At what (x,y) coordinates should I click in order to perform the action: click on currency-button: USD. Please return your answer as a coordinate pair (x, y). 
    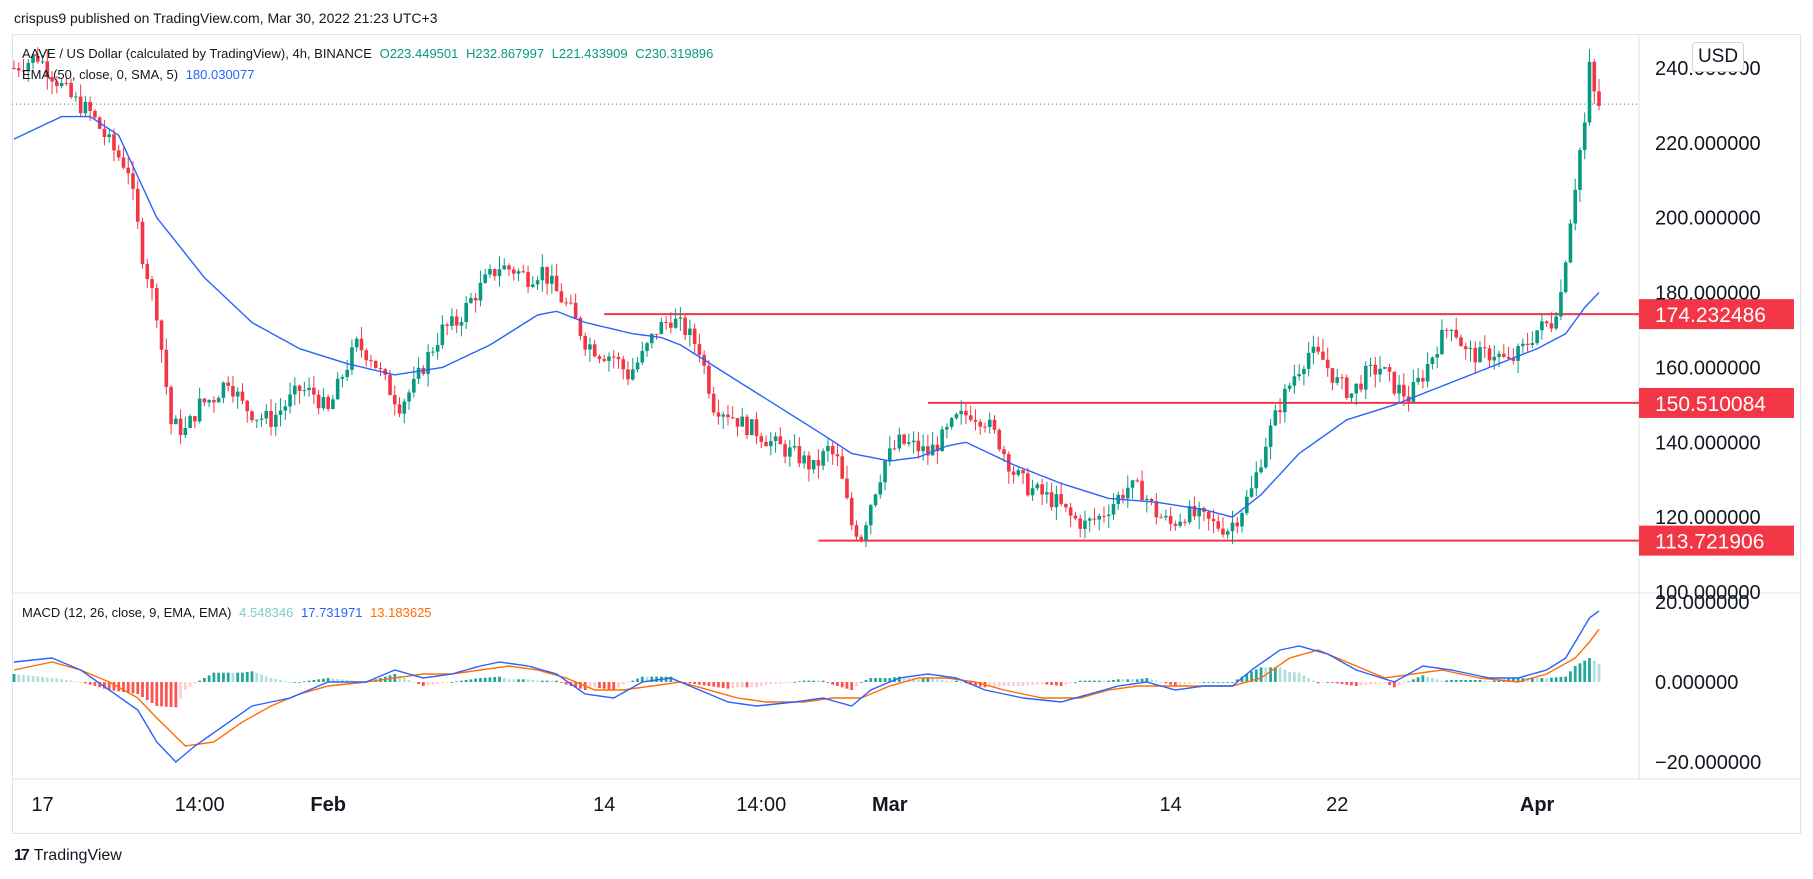
    Looking at the image, I should click on (1718, 57).